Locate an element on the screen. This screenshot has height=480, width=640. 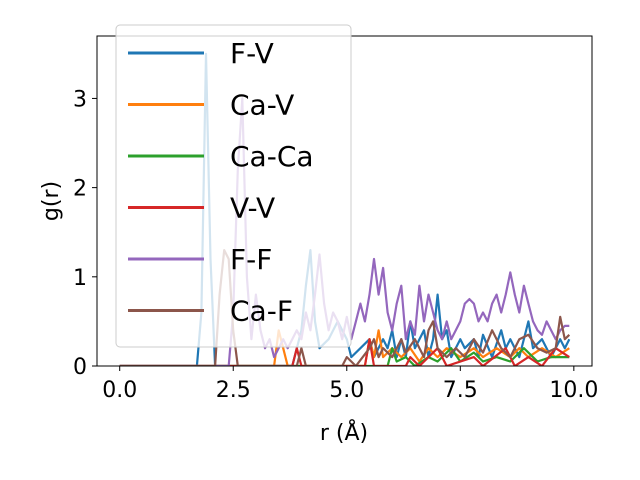
y-tick-label: 3 is located at coordinates (80, 99).